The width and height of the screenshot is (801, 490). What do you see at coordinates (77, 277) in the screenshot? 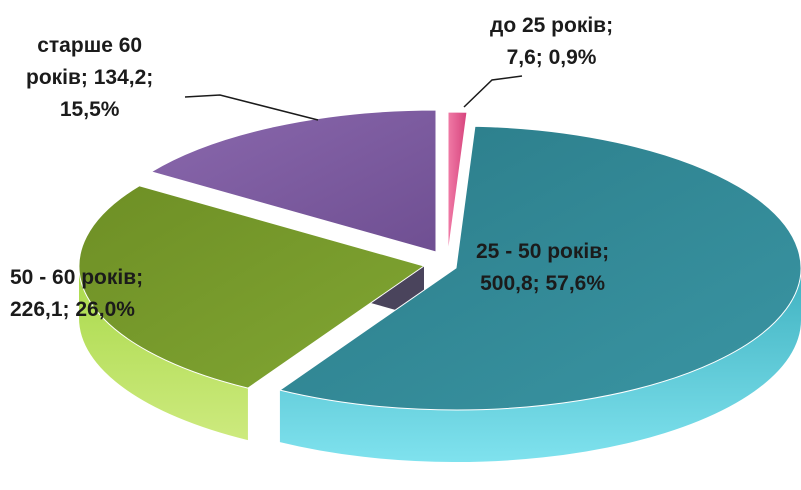
I see `label-line: 50 - 60 років;` at bounding box center [77, 277].